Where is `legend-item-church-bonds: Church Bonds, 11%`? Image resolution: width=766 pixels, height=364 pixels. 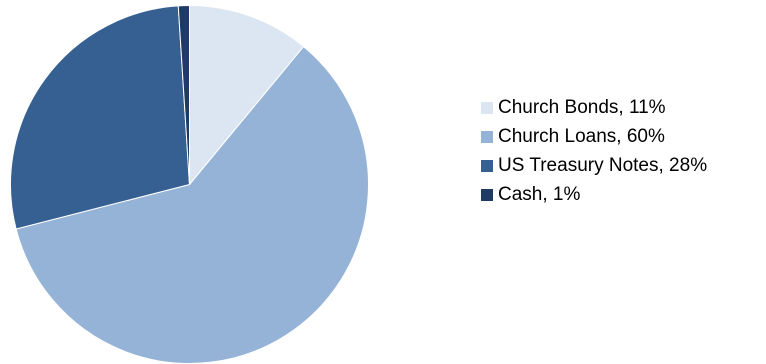 legend-item-church-bonds: Church Bonds, 11% is located at coordinates (594, 107).